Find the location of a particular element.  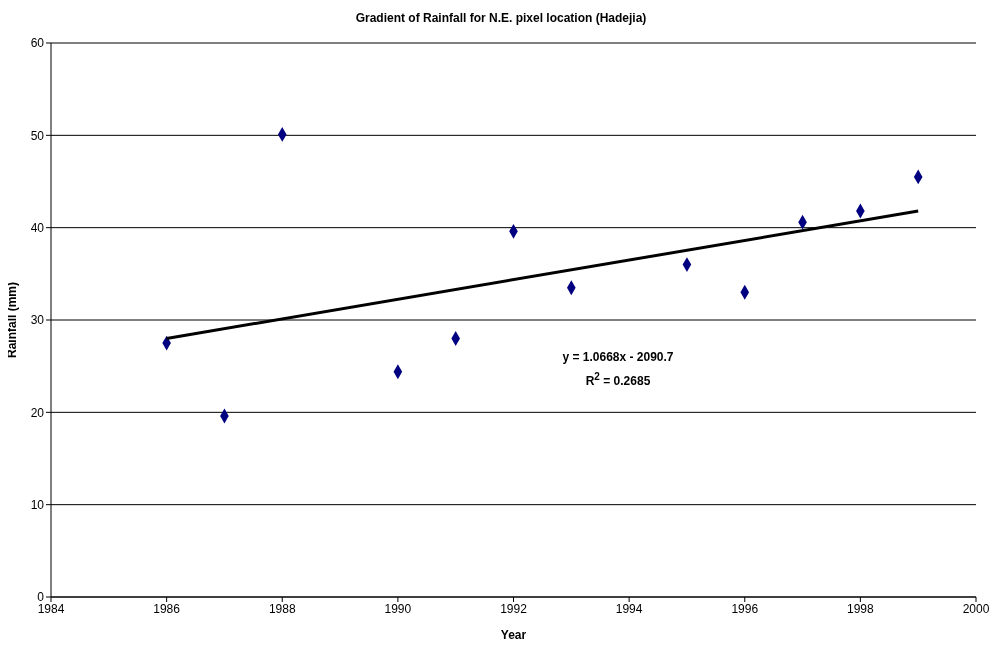

x-tick-label: 1994 is located at coordinates (629, 608).